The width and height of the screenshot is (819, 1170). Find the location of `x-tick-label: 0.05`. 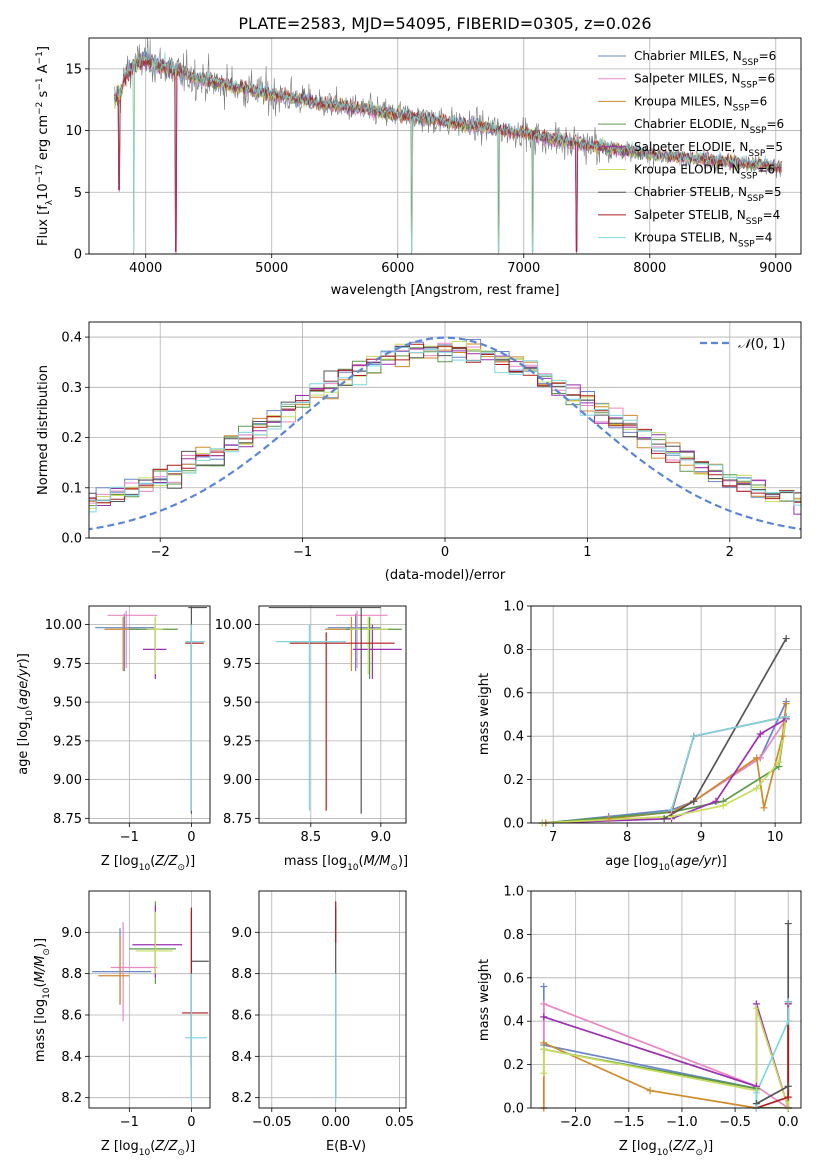

x-tick-label: 0.05 is located at coordinates (399, 1122).